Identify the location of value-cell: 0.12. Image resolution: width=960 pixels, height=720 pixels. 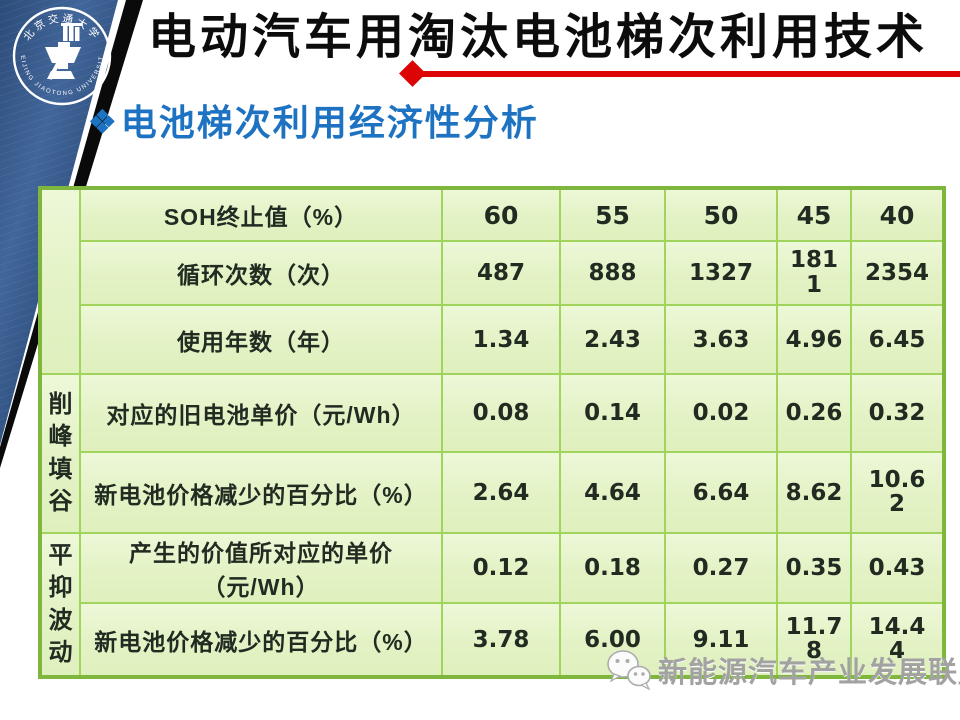
(501, 568).